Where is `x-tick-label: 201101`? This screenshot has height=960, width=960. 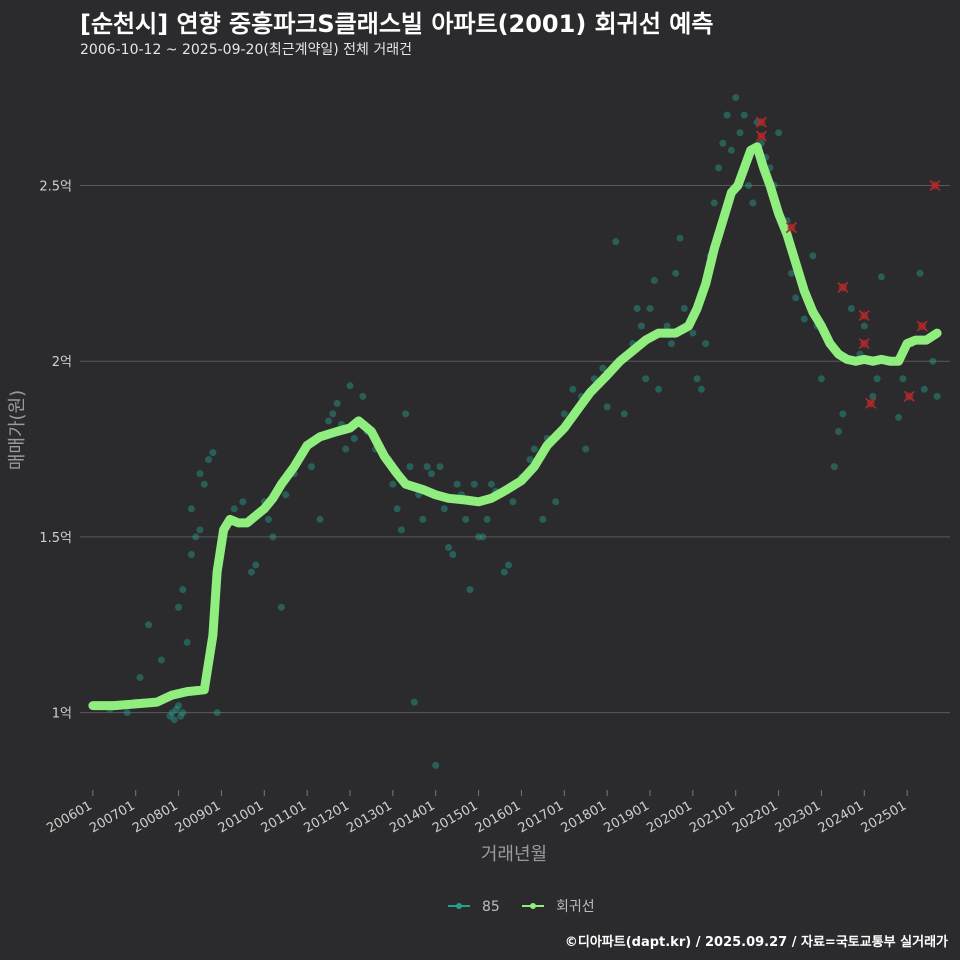 x-tick-label: 201101 is located at coordinates (284, 817).